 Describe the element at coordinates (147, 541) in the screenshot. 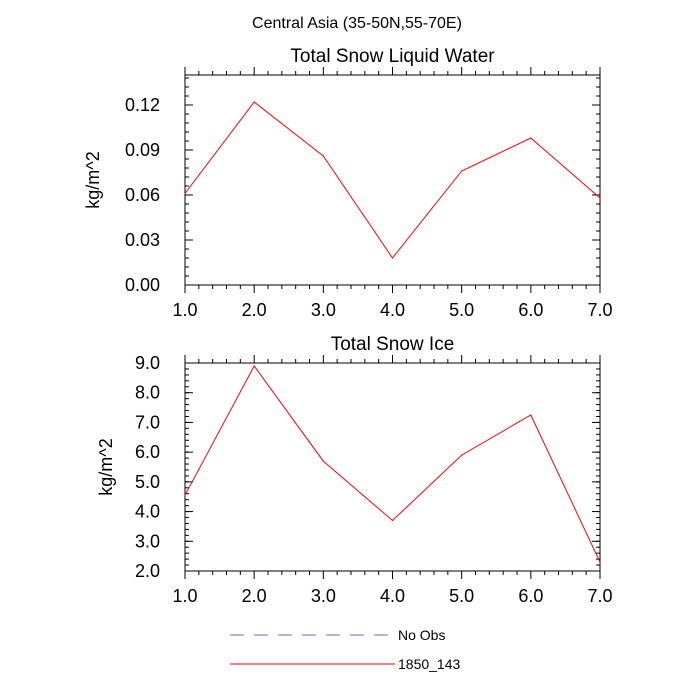

I see `y-tick-label: 3.0` at that location.